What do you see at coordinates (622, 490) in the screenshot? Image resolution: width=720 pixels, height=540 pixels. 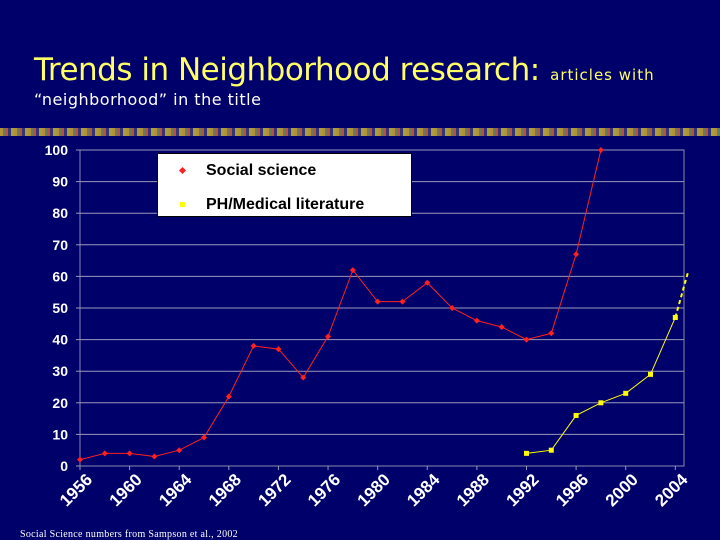 I see `x-tick-label: 2000` at bounding box center [622, 490].